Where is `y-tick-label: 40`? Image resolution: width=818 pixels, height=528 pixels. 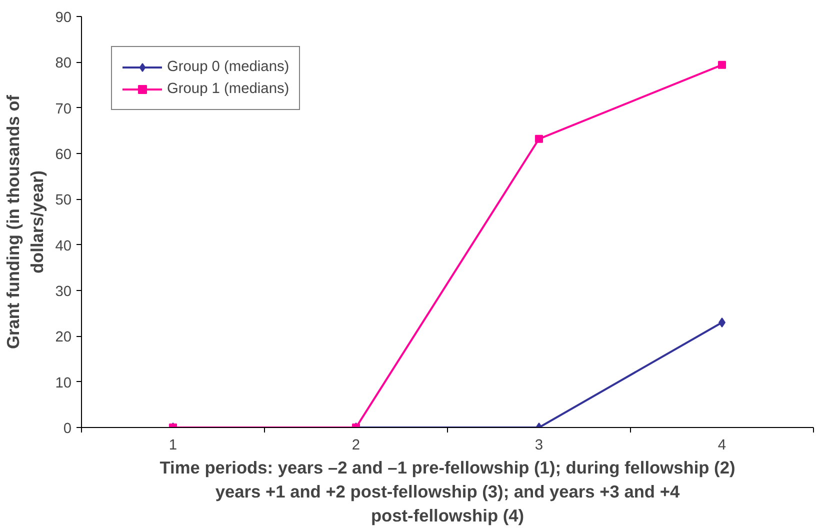 y-tick-label: 40 is located at coordinates (63, 246).